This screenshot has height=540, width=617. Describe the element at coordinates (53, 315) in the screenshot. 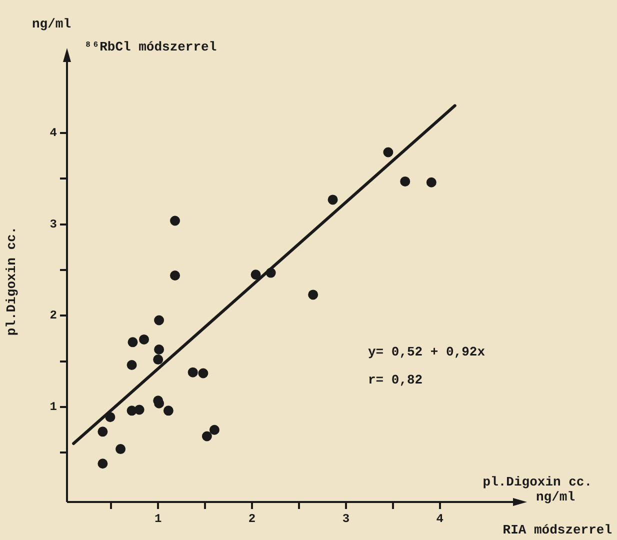

I see `y-tick-label: 2` at that location.